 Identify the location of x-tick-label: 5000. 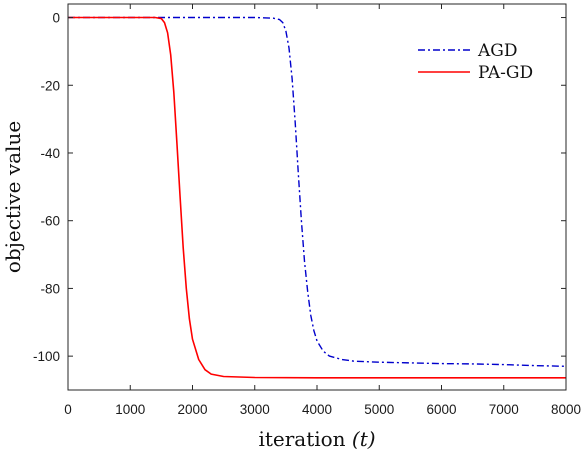
(379, 409).